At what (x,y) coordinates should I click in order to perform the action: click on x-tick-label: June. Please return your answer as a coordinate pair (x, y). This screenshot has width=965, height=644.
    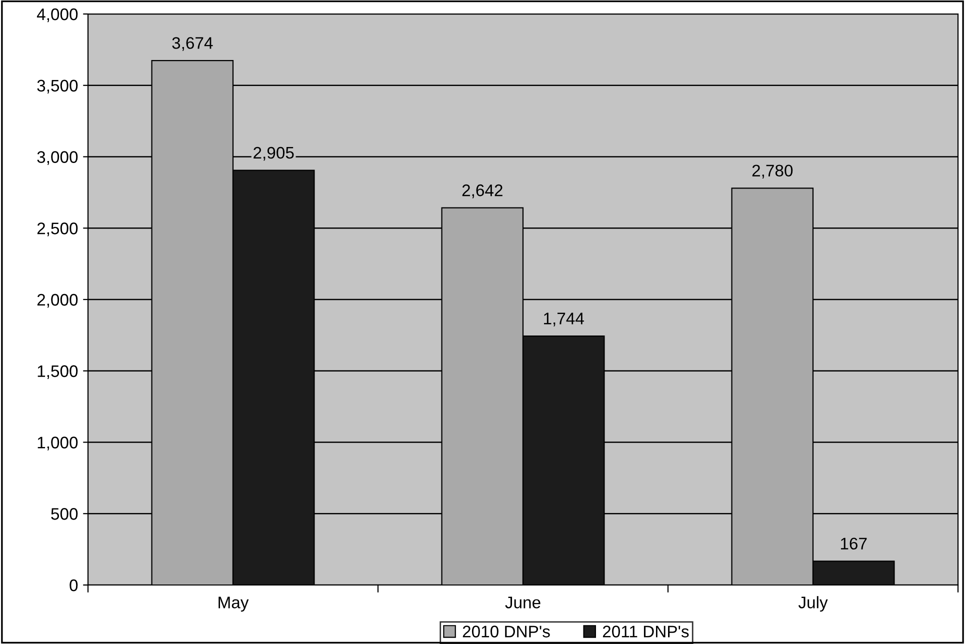
    Looking at the image, I should click on (522, 602).